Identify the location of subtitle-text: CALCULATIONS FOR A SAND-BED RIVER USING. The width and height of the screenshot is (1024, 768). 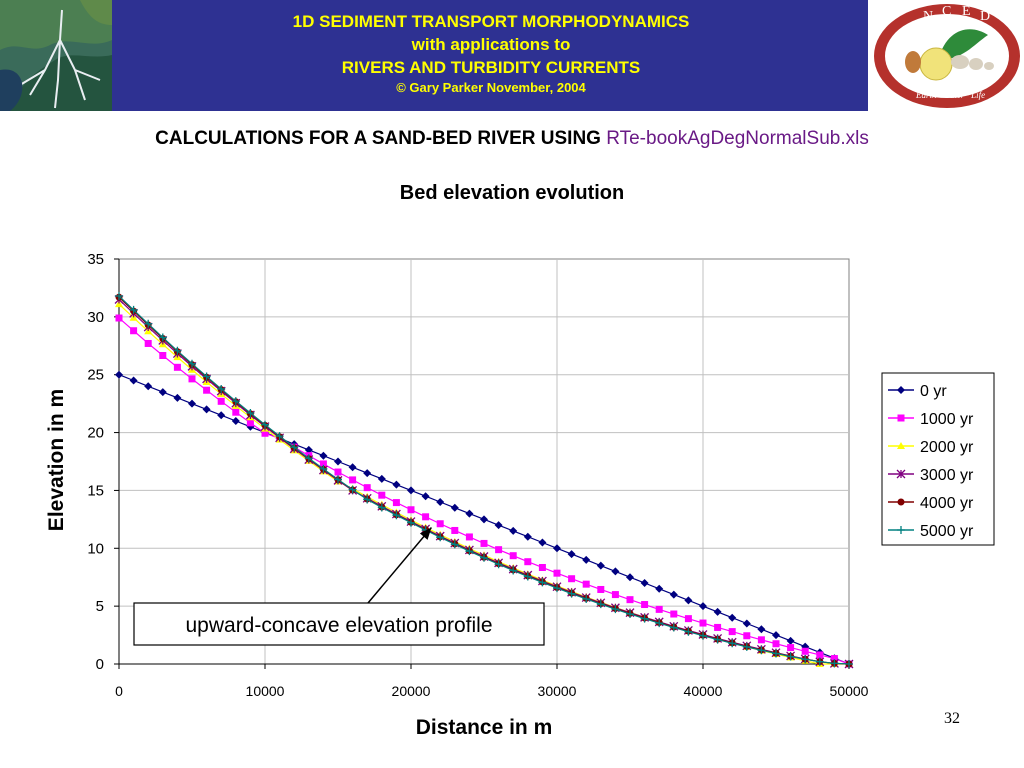
(381, 138).